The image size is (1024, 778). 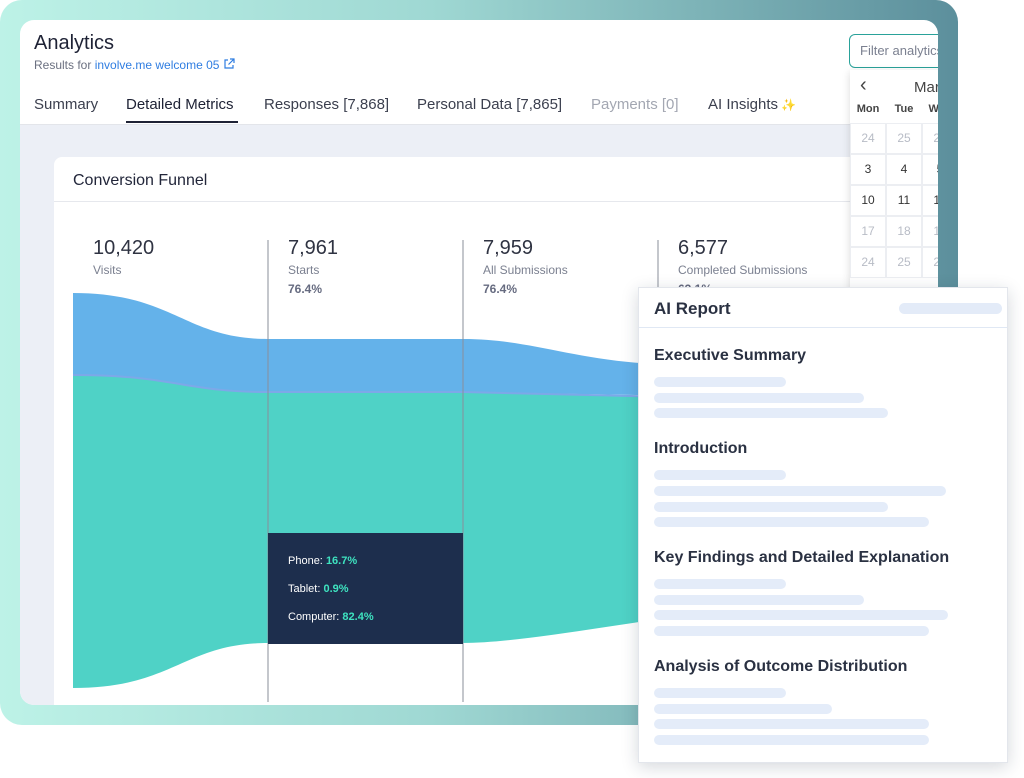 I want to click on section-heading: Executive Summary, so click(x=730, y=355).